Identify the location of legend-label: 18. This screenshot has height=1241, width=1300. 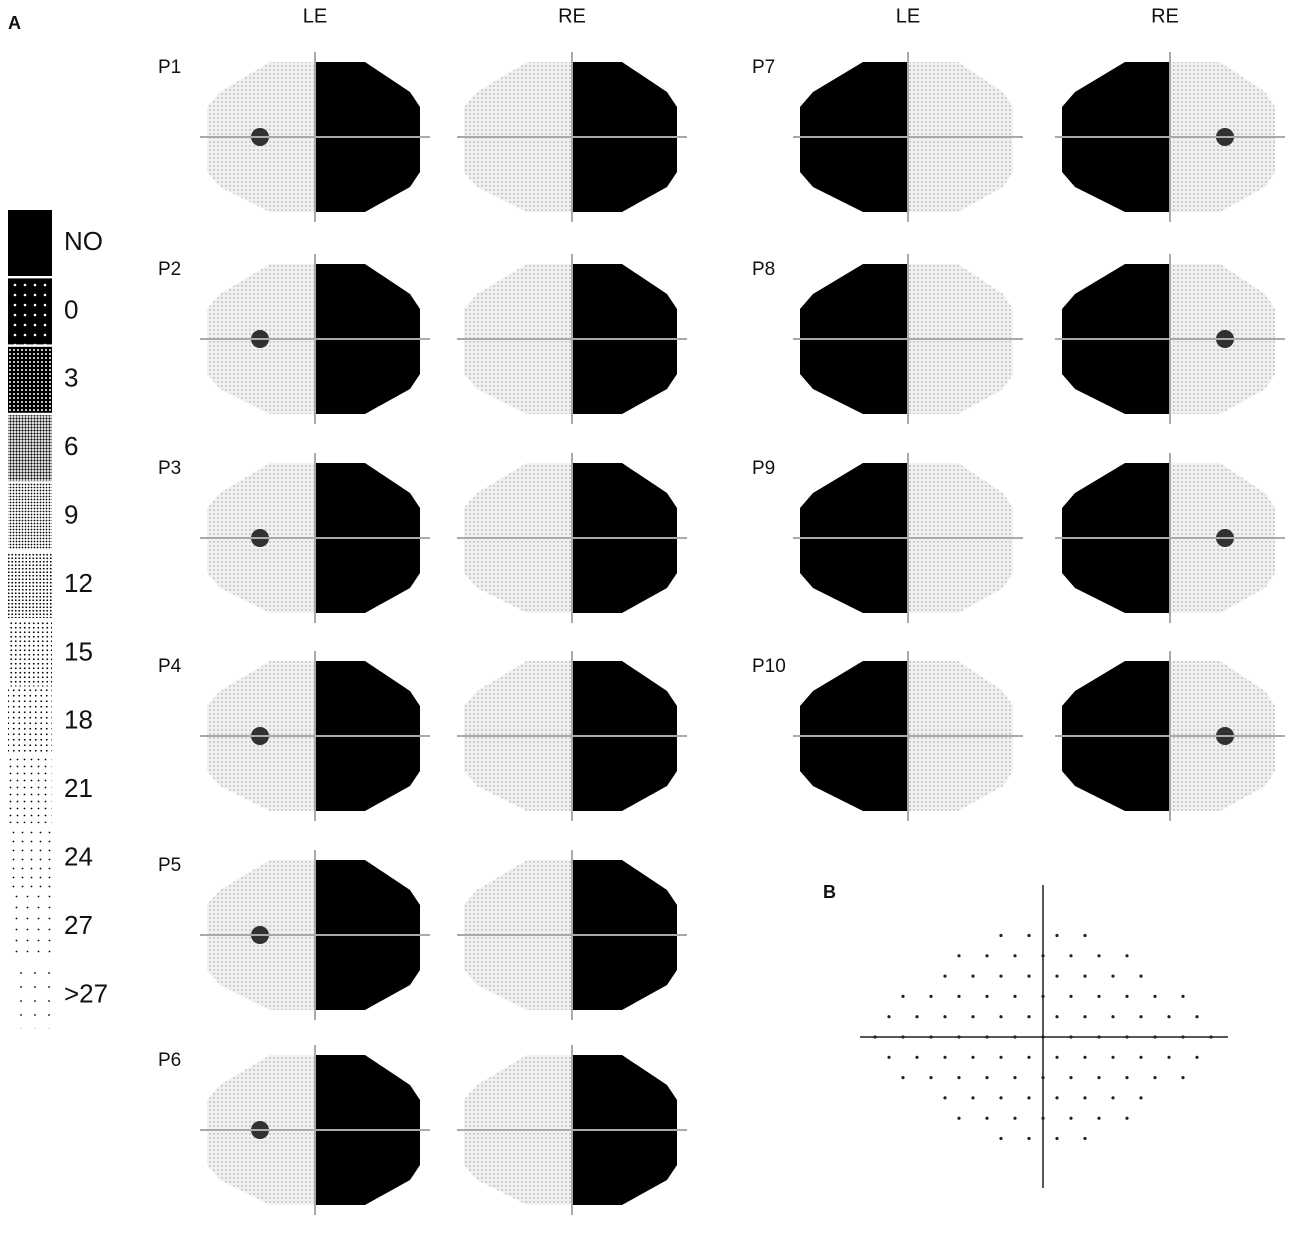
(78, 720).